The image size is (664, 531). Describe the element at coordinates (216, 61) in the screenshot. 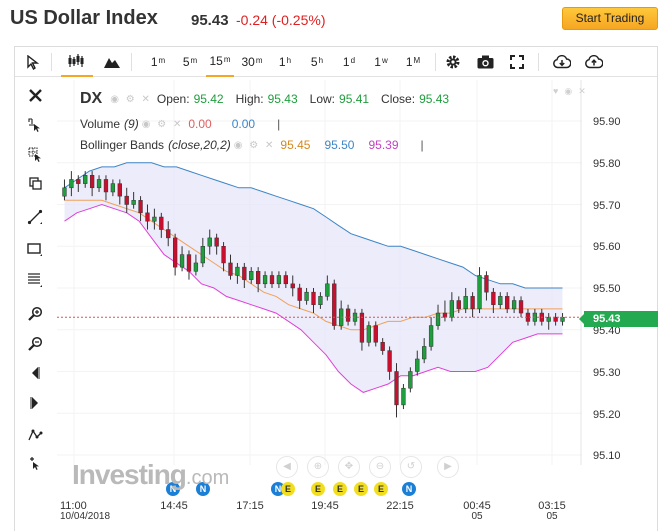

I see `interval-value: 15` at that location.